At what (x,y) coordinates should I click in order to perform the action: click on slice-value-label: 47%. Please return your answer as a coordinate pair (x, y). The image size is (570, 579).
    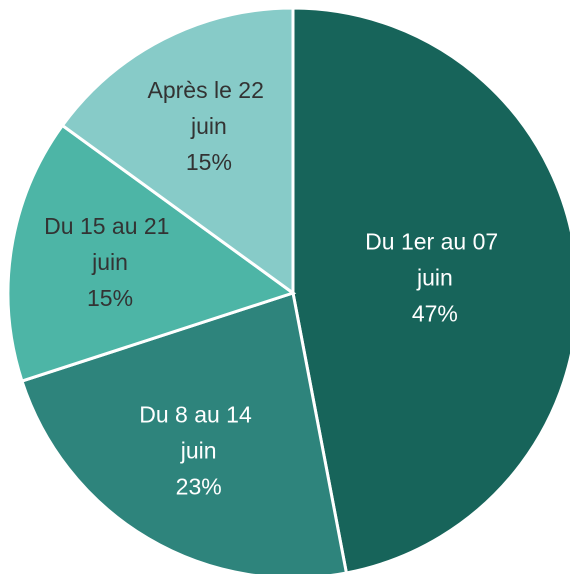
    Looking at the image, I should click on (435, 314).